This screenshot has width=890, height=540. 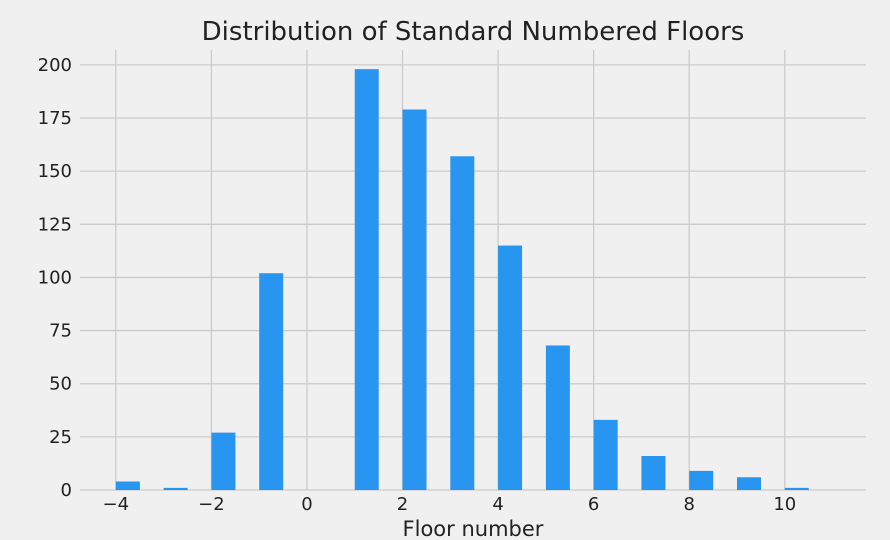 What do you see at coordinates (473, 32) in the screenshot?
I see `chart-title: Distribution of Standard Numbered Floors` at bounding box center [473, 32].